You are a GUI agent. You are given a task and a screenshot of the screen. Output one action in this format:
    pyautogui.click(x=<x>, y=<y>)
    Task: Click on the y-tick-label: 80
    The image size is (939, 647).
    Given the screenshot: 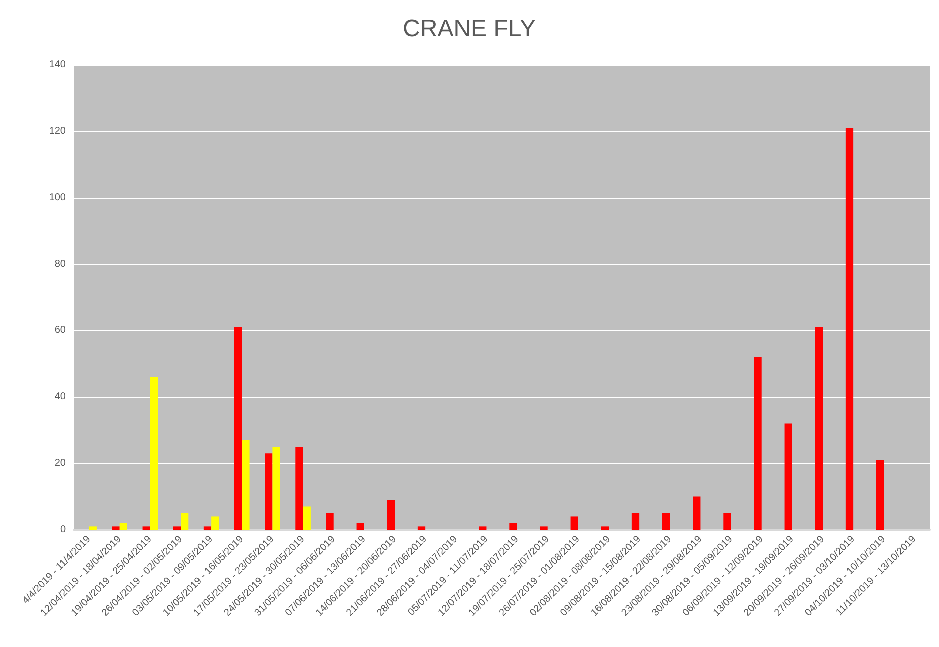 What is the action you would take?
    pyautogui.click(x=60, y=264)
    